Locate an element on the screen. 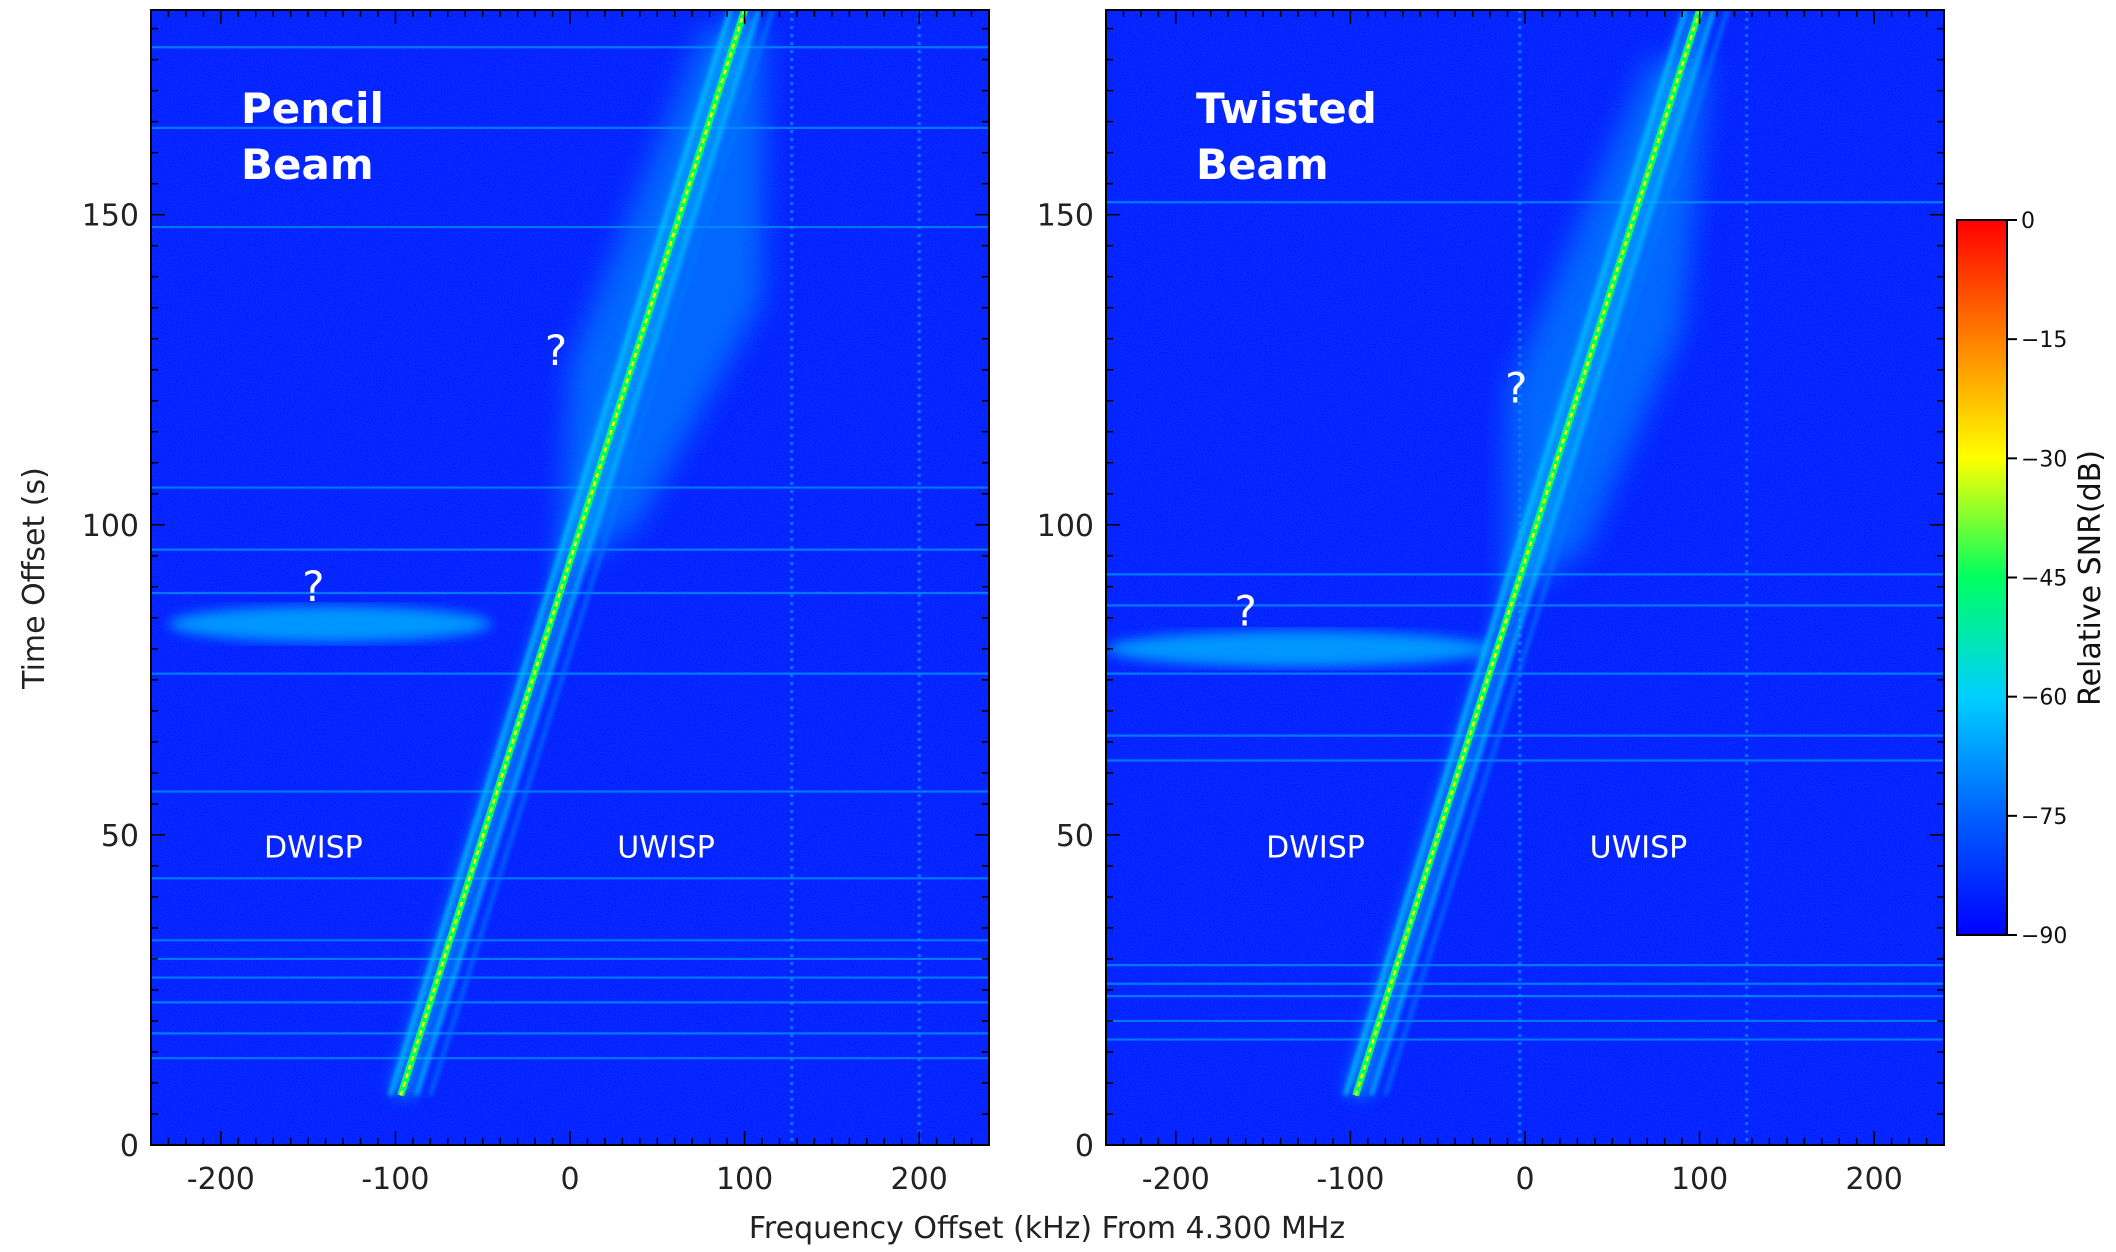 Image resolution: width=2116 pixels, height=1252 pixels. colorbar-tick-label: −30 is located at coordinates (2044, 459).